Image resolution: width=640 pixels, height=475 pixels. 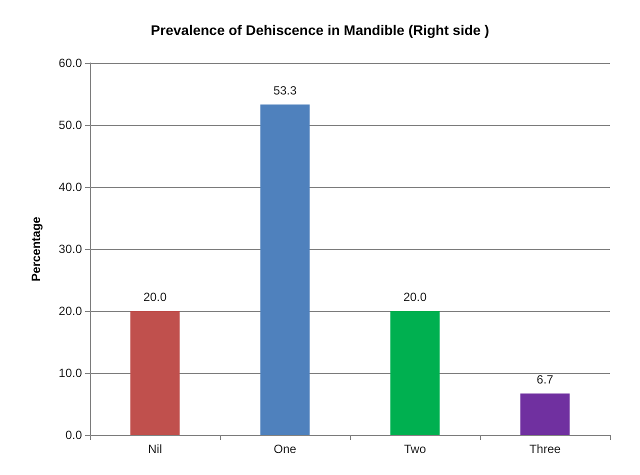 I want to click on y-tick-label: 20.0, so click(x=70, y=311).